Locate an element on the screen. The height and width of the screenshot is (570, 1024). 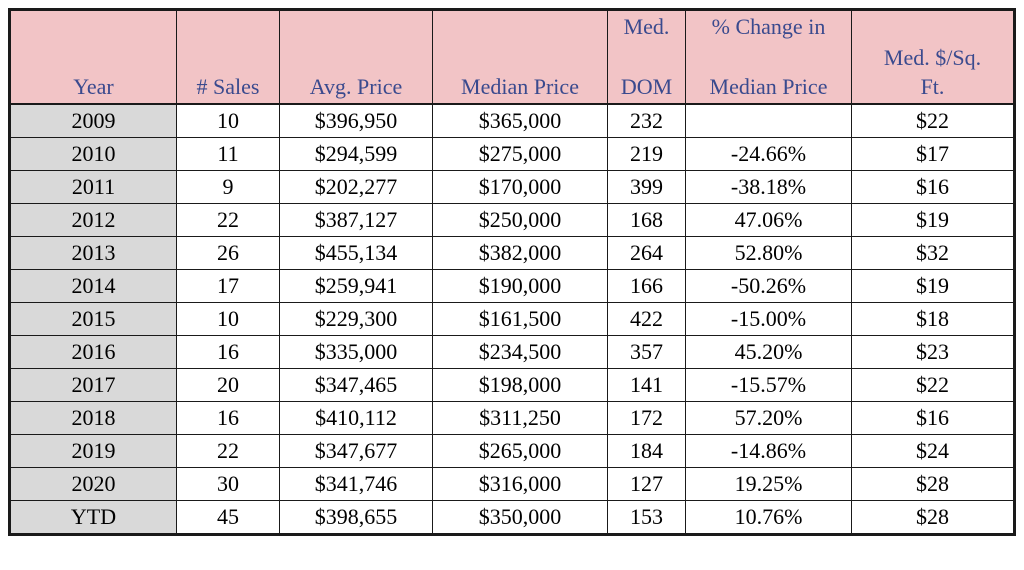
cell-year: 2019 is located at coordinates (92, 451).